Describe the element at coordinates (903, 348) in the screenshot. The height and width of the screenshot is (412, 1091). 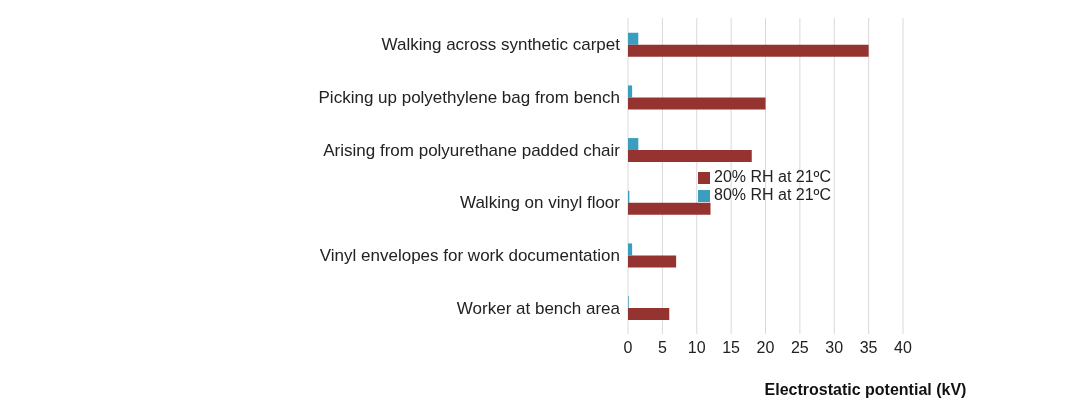
I see `x-tick-label: 40` at that location.